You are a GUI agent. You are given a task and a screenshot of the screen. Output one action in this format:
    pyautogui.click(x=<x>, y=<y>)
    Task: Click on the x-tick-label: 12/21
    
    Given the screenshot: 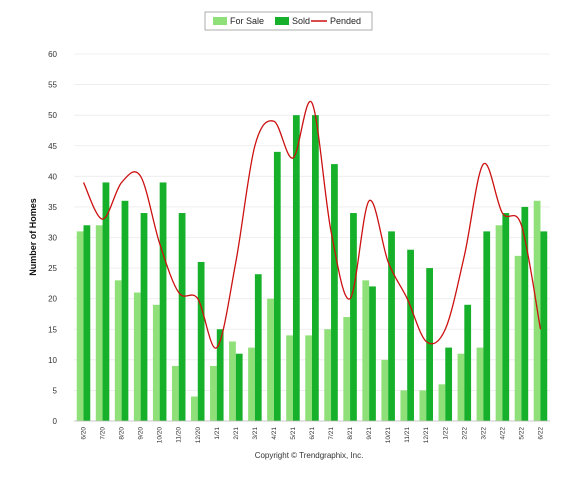 What is the action you would take?
    pyautogui.click(x=426, y=435)
    